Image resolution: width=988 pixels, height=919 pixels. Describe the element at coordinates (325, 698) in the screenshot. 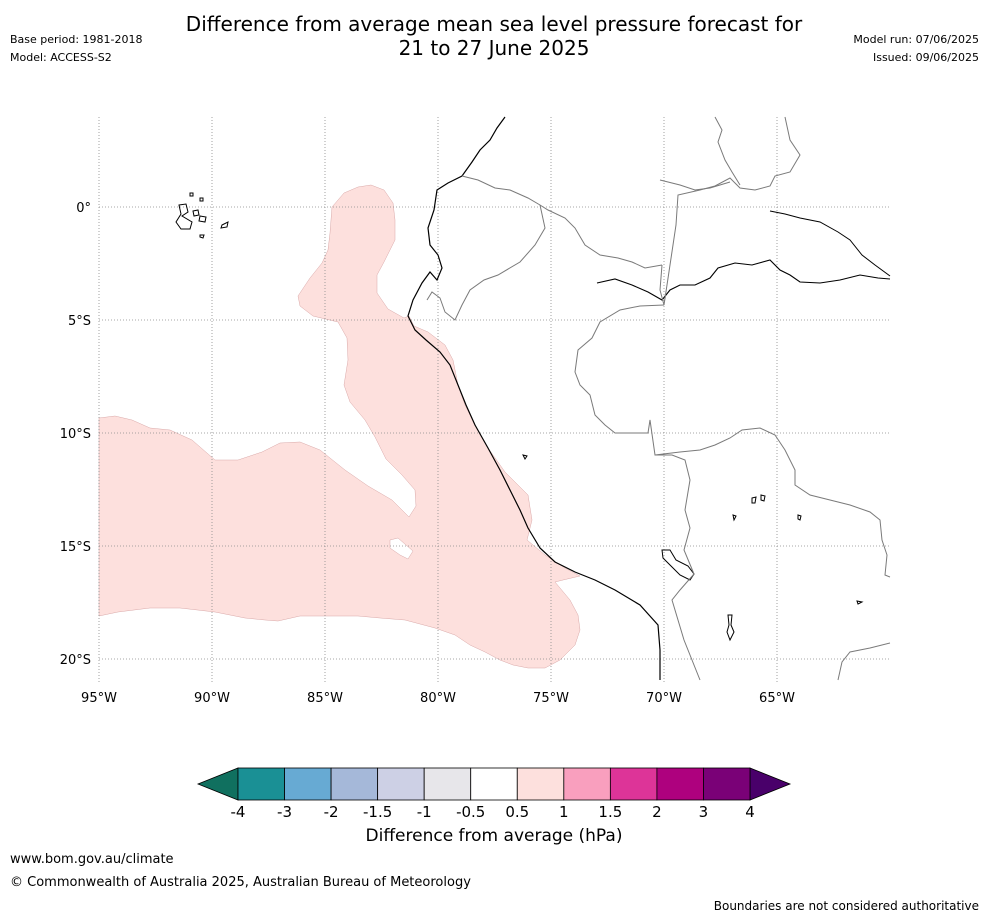

I see `lon-tick-label: 85°W` at that location.